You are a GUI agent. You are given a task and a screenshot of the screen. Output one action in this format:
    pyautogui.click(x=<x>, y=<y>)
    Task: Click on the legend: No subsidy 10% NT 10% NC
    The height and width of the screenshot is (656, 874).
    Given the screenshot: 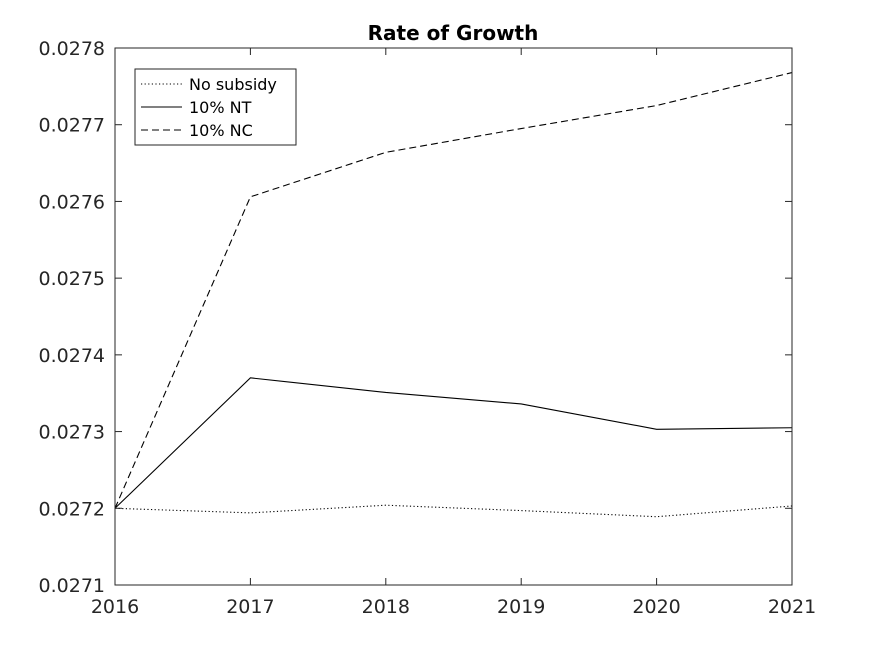 What is the action you would take?
    pyautogui.click(x=215, y=107)
    